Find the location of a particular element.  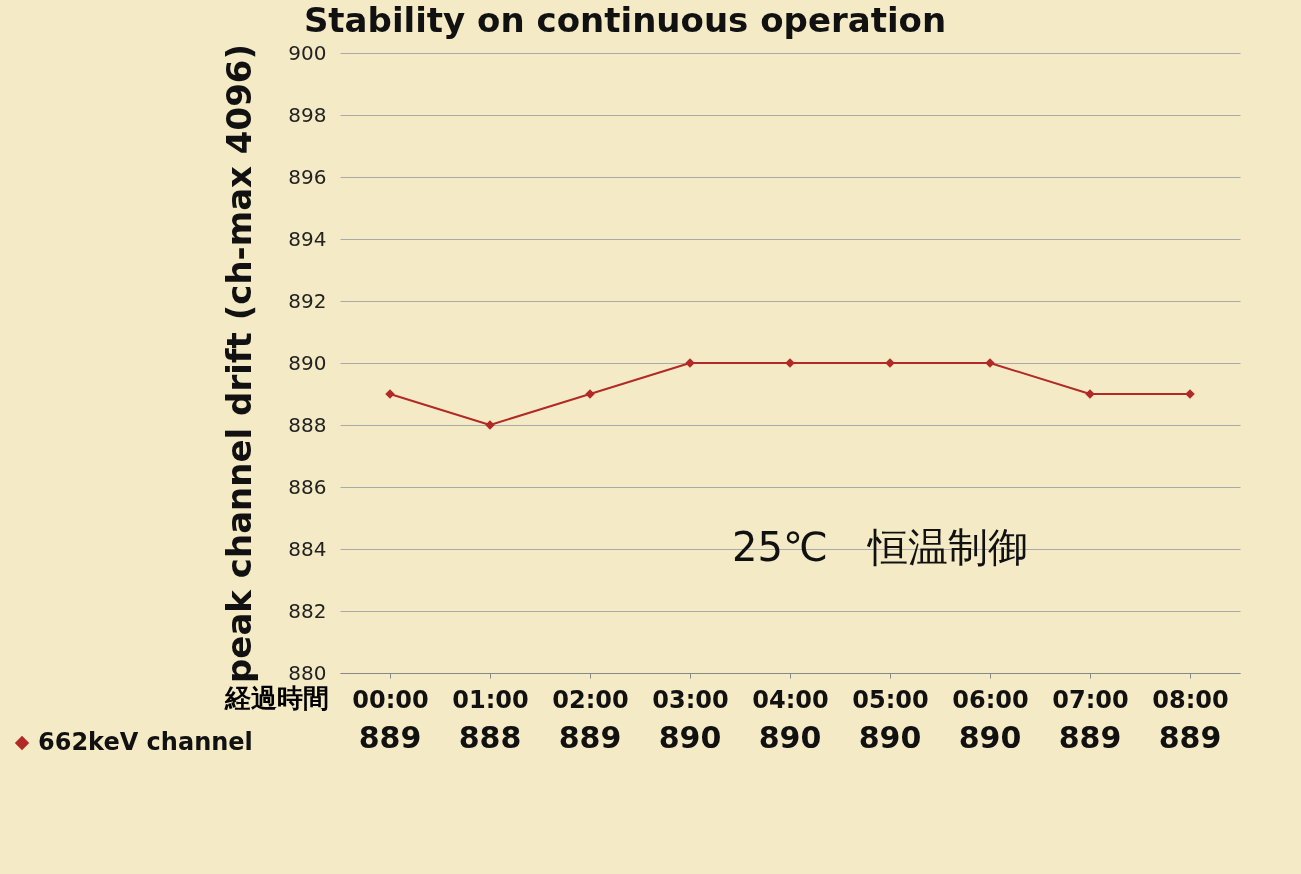

x-tick-label: 07:00 is located at coordinates (1090, 699).